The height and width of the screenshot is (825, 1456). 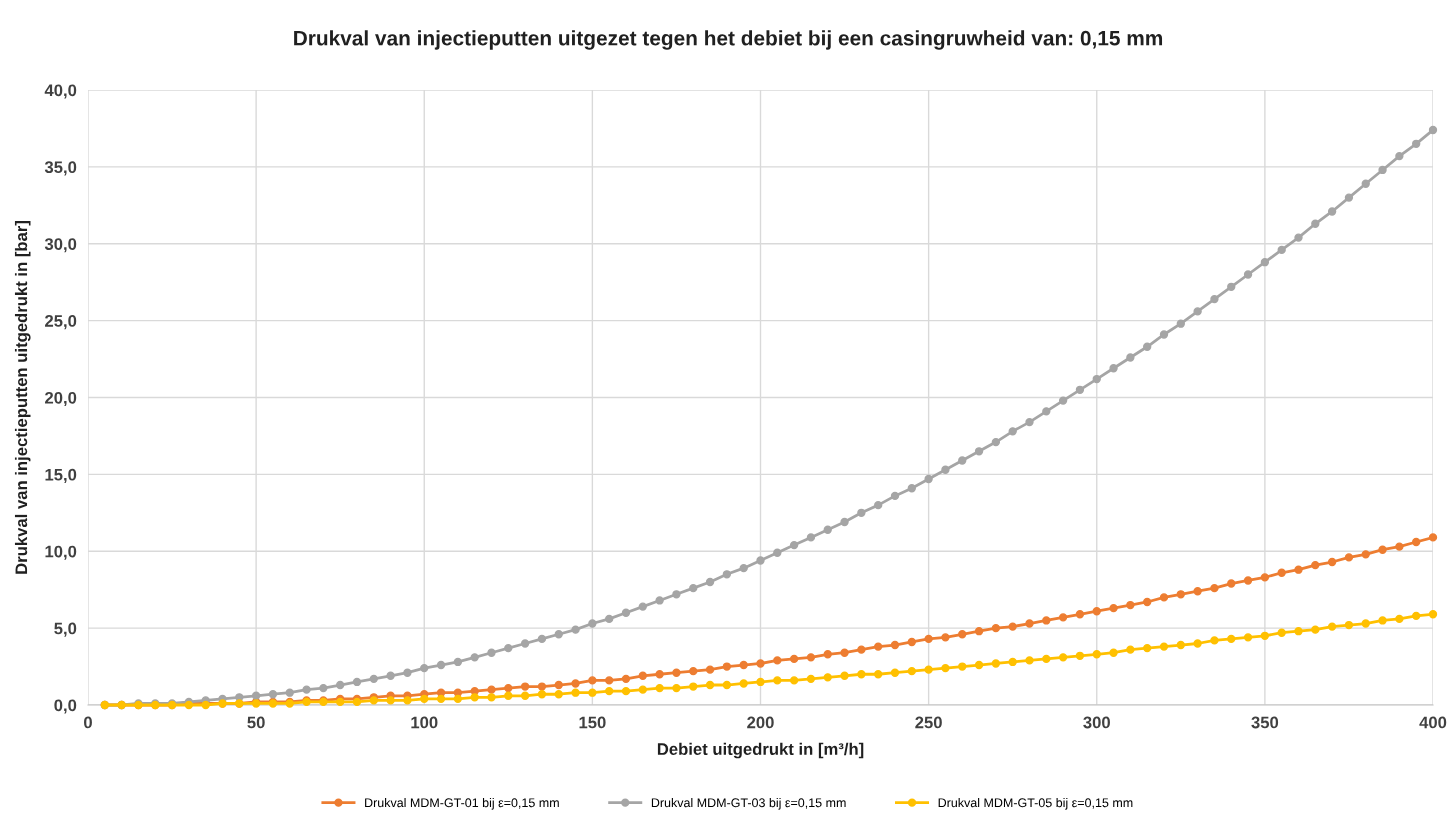 What do you see at coordinates (748, 803) in the screenshot?
I see `legend-label: Drukval MDM-GT-03 bij ε=0,15 mm` at bounding box center [748, 803].